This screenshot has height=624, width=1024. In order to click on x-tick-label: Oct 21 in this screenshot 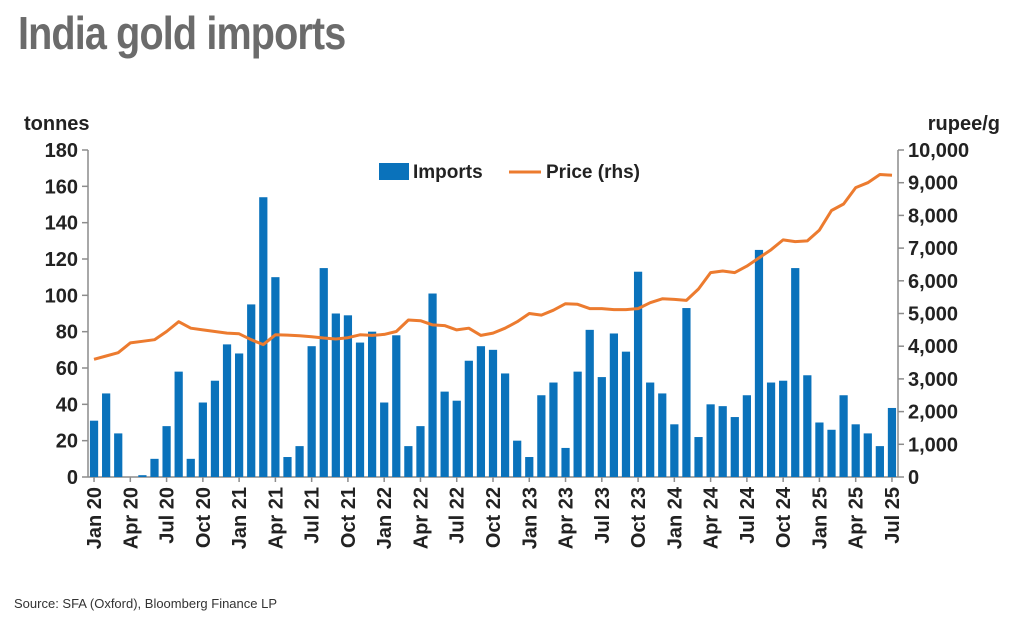, I will do `click(349, 517)`.